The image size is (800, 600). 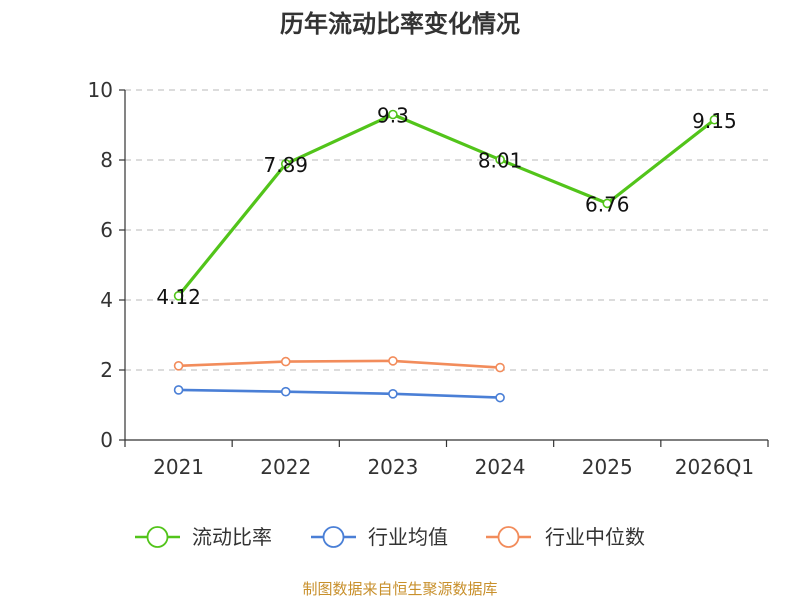 I want to click on x-tick-label: 2024, so click(x=500, y=467).